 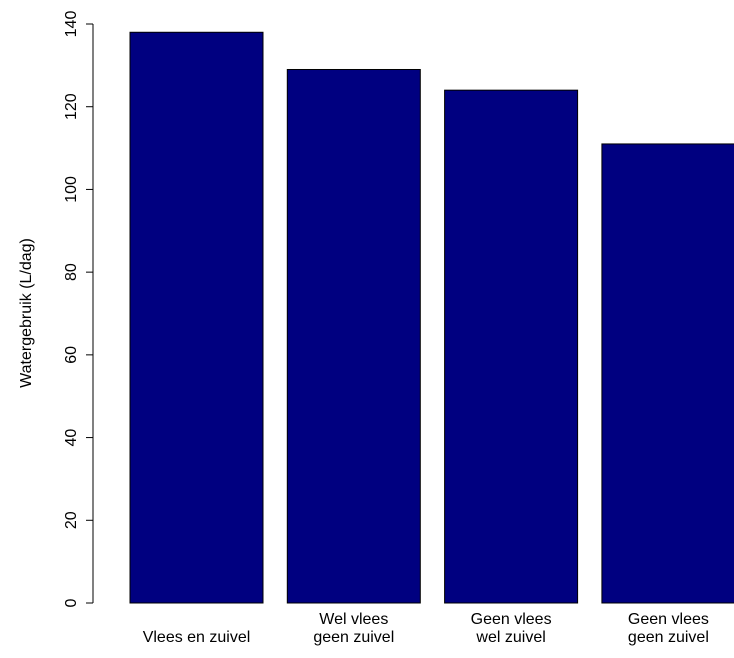 What do you see at coordinates (71, 355) in the screenshot?
I see `y-tick-label: 60` at bounding box center [71, 355].